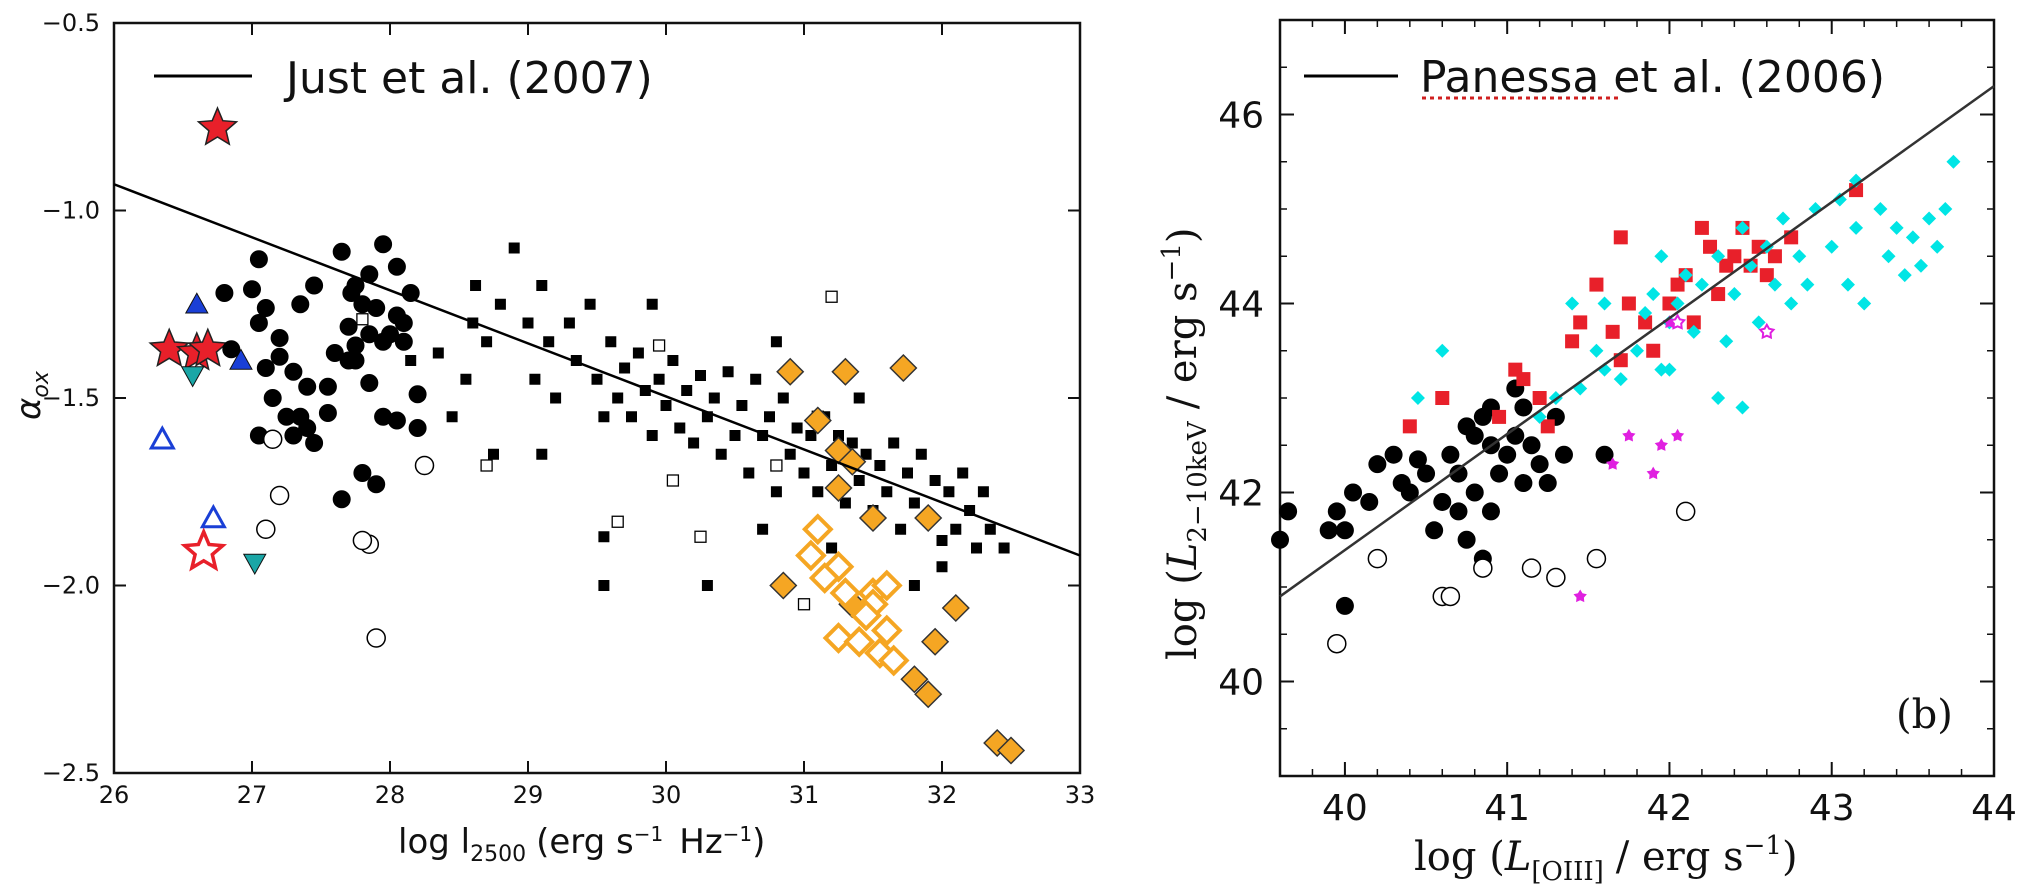 The width and height of the screenshot is (2038, 894). I want to click on right-xlabel-exp: −1, so click(1763, 846).